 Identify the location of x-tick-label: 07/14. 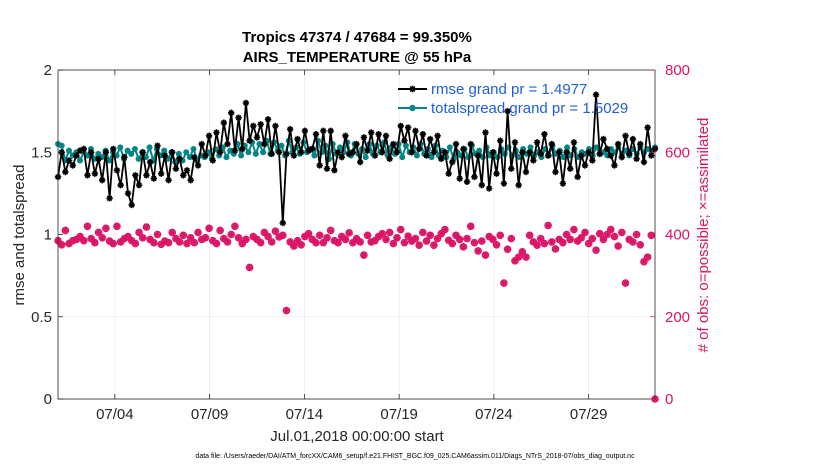
(305, 414).